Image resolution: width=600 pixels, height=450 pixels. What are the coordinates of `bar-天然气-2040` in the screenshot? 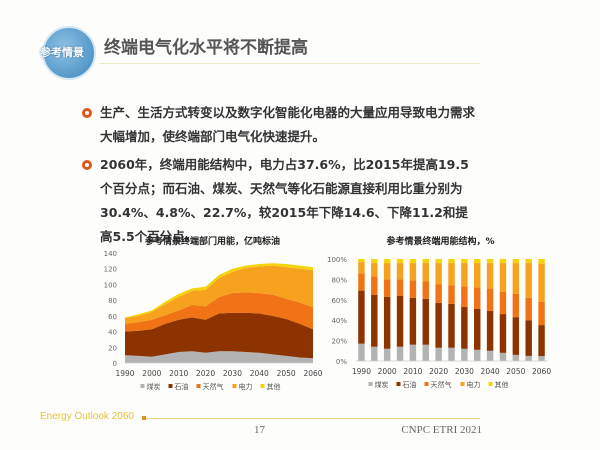 It's located at (490, 300).